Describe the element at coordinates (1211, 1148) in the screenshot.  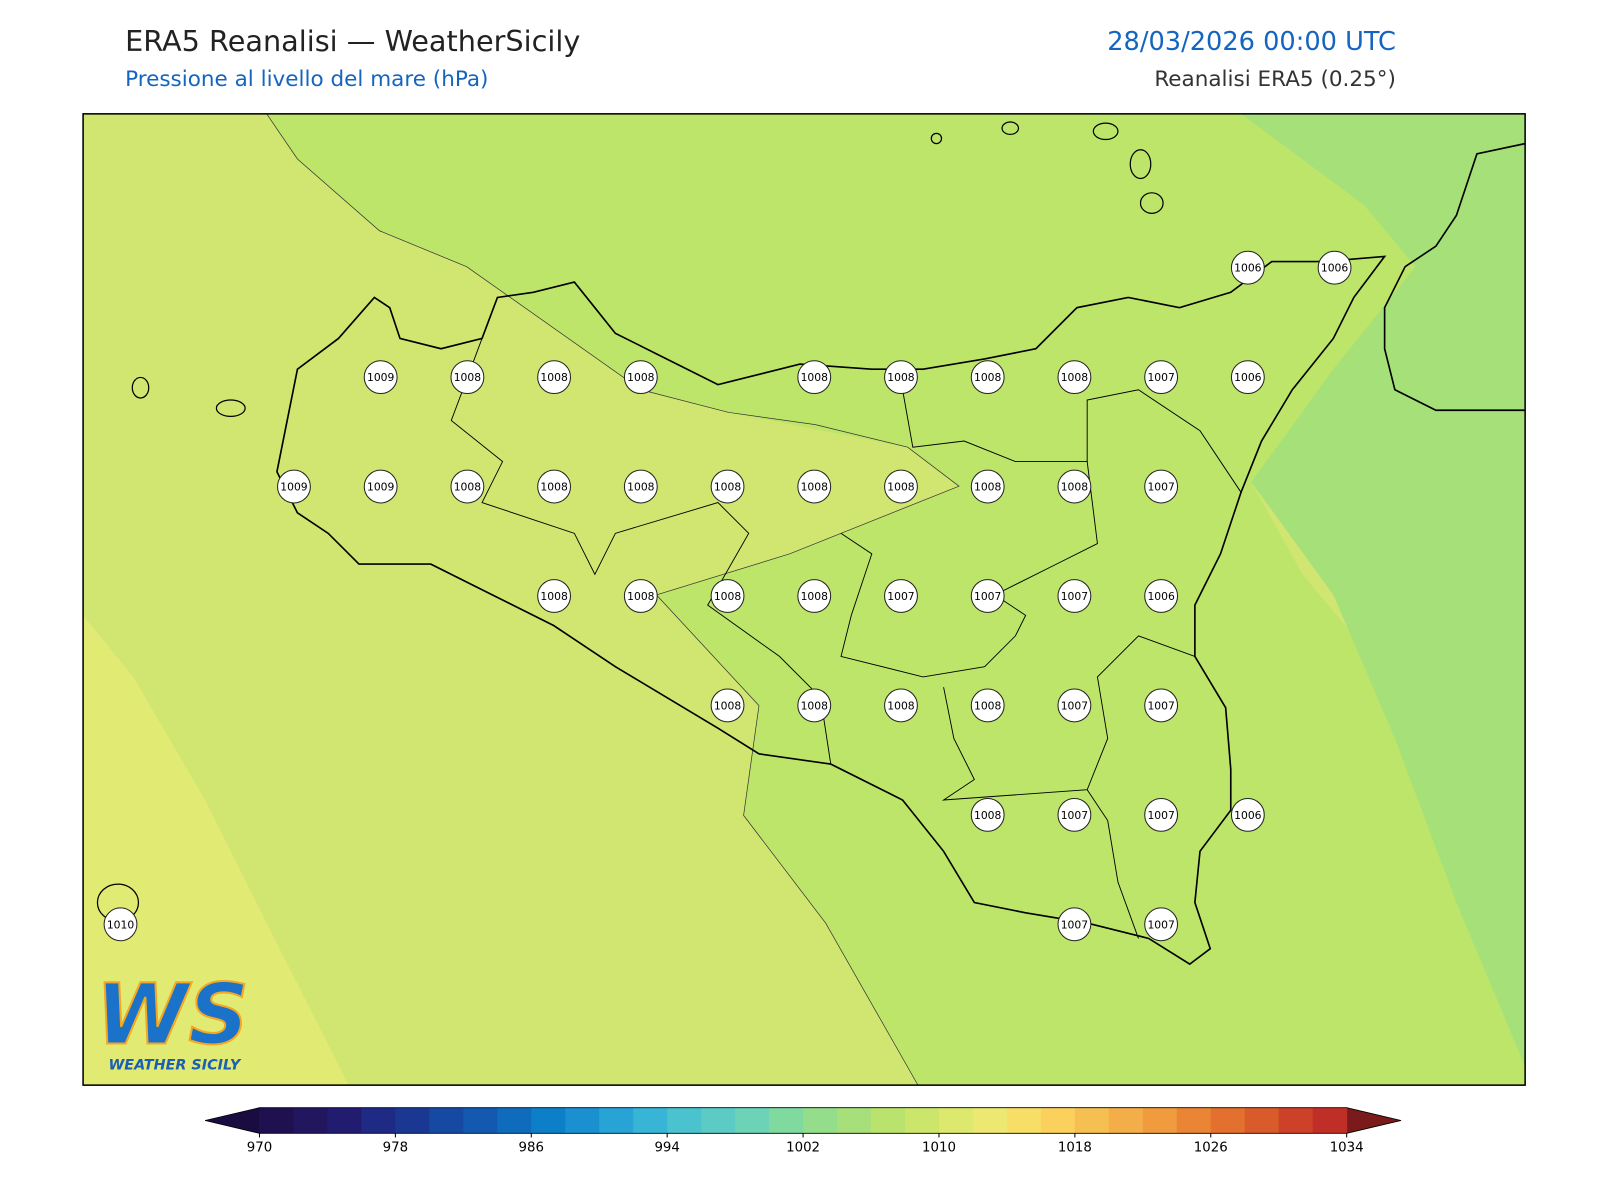
I see `colorbar-tick-label: 1026` at that location.